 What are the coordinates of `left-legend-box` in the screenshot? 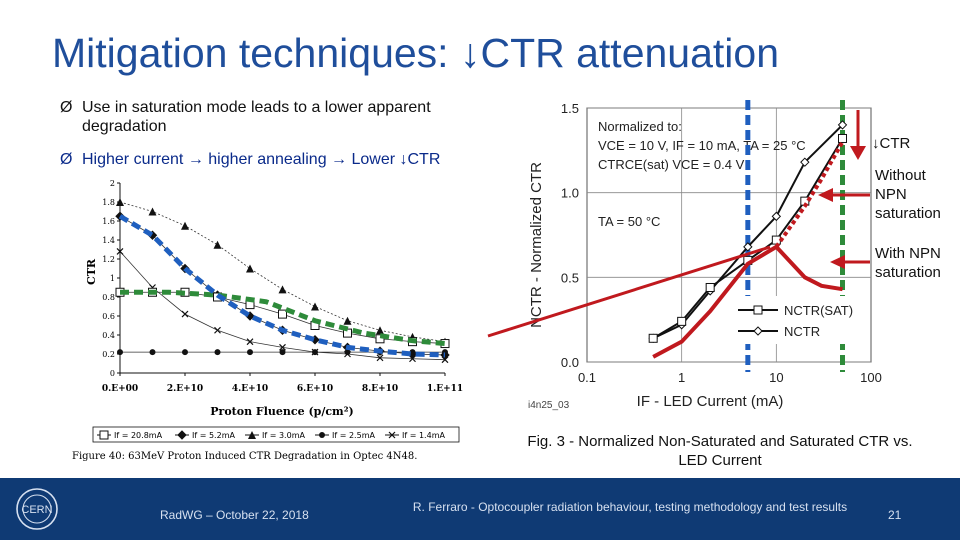 It's located at (276, 434).